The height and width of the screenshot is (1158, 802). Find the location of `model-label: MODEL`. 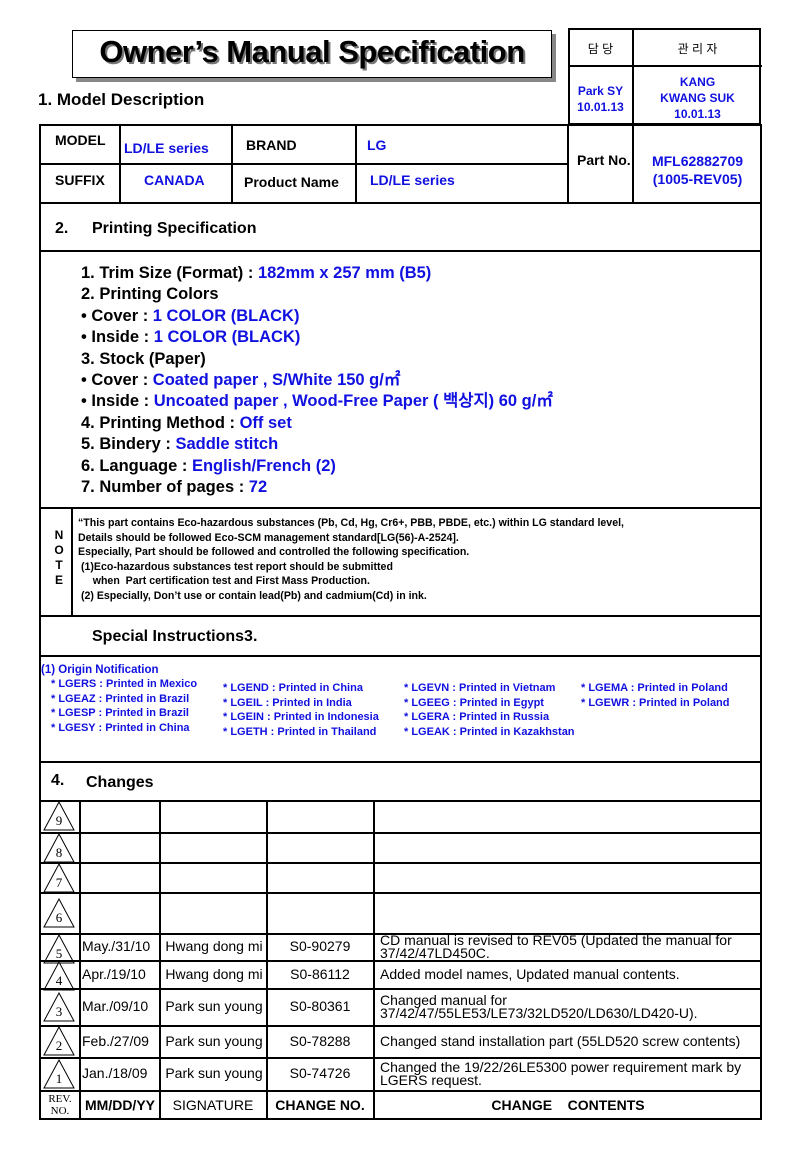

model-label: MODEL is located at coordinates (80, 140).